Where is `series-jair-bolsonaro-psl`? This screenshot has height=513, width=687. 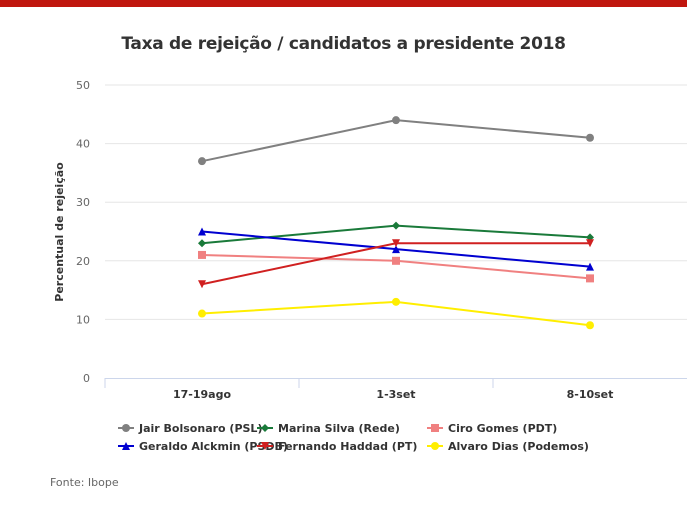 series-jair-bolsonaro-psl is located at coordinates (396, 141).